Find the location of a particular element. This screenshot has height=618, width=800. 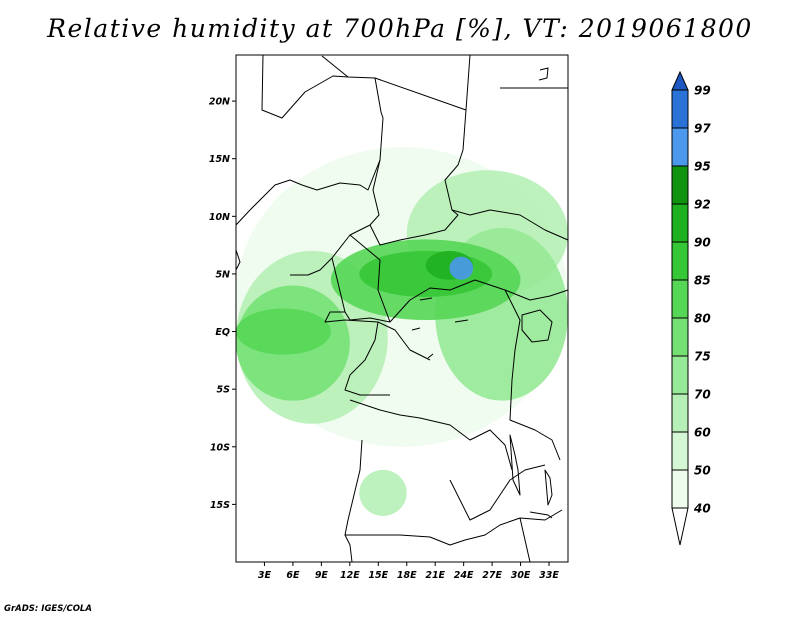

colorbar-label: 40 is located at coordinates (702, 509).